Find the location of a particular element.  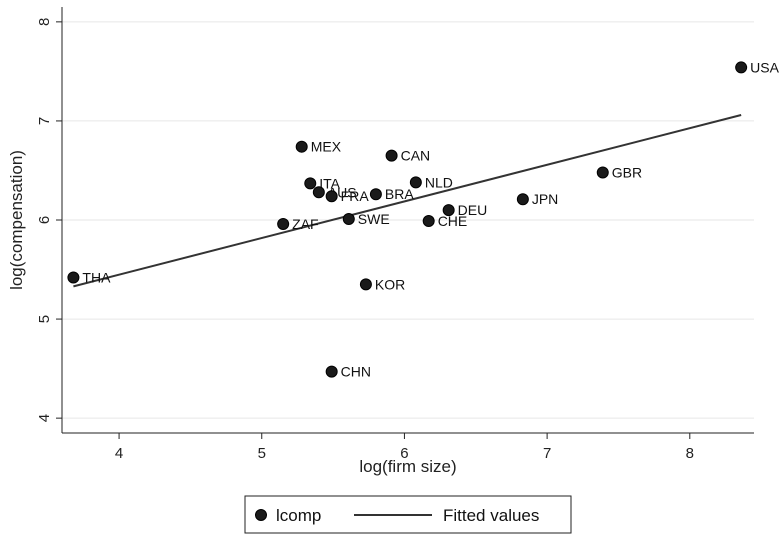

point-bra is located at coordinates (375, 194).